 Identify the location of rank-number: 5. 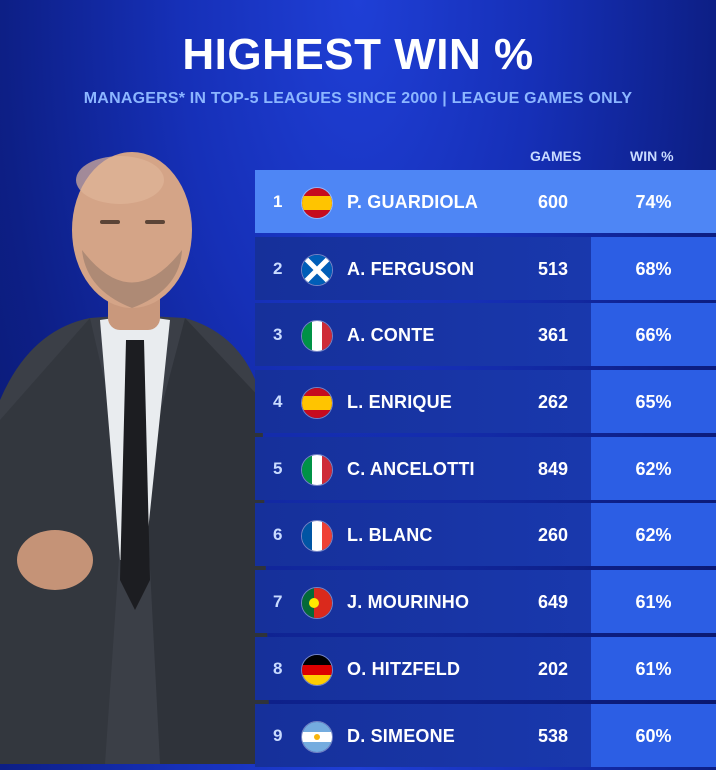
(278, 468).